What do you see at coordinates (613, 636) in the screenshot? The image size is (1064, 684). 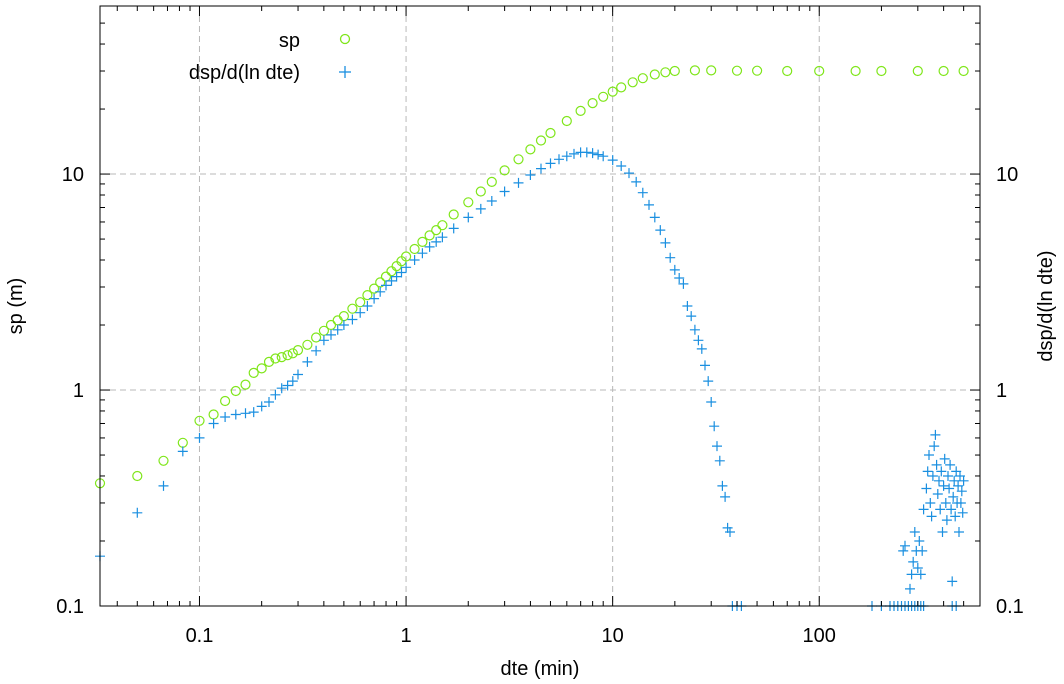 I see `x-tick-label: 10` at bounding box center [613, 636].